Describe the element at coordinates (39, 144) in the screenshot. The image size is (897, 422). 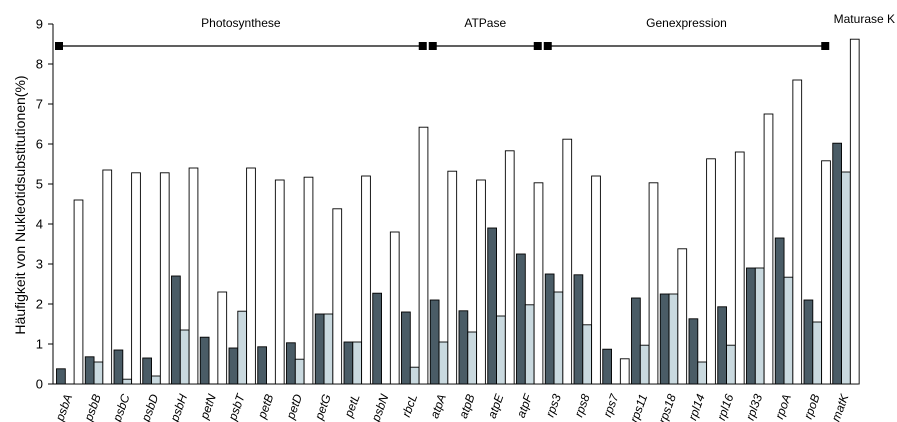
I see `y-tick-label: 6` at that location.